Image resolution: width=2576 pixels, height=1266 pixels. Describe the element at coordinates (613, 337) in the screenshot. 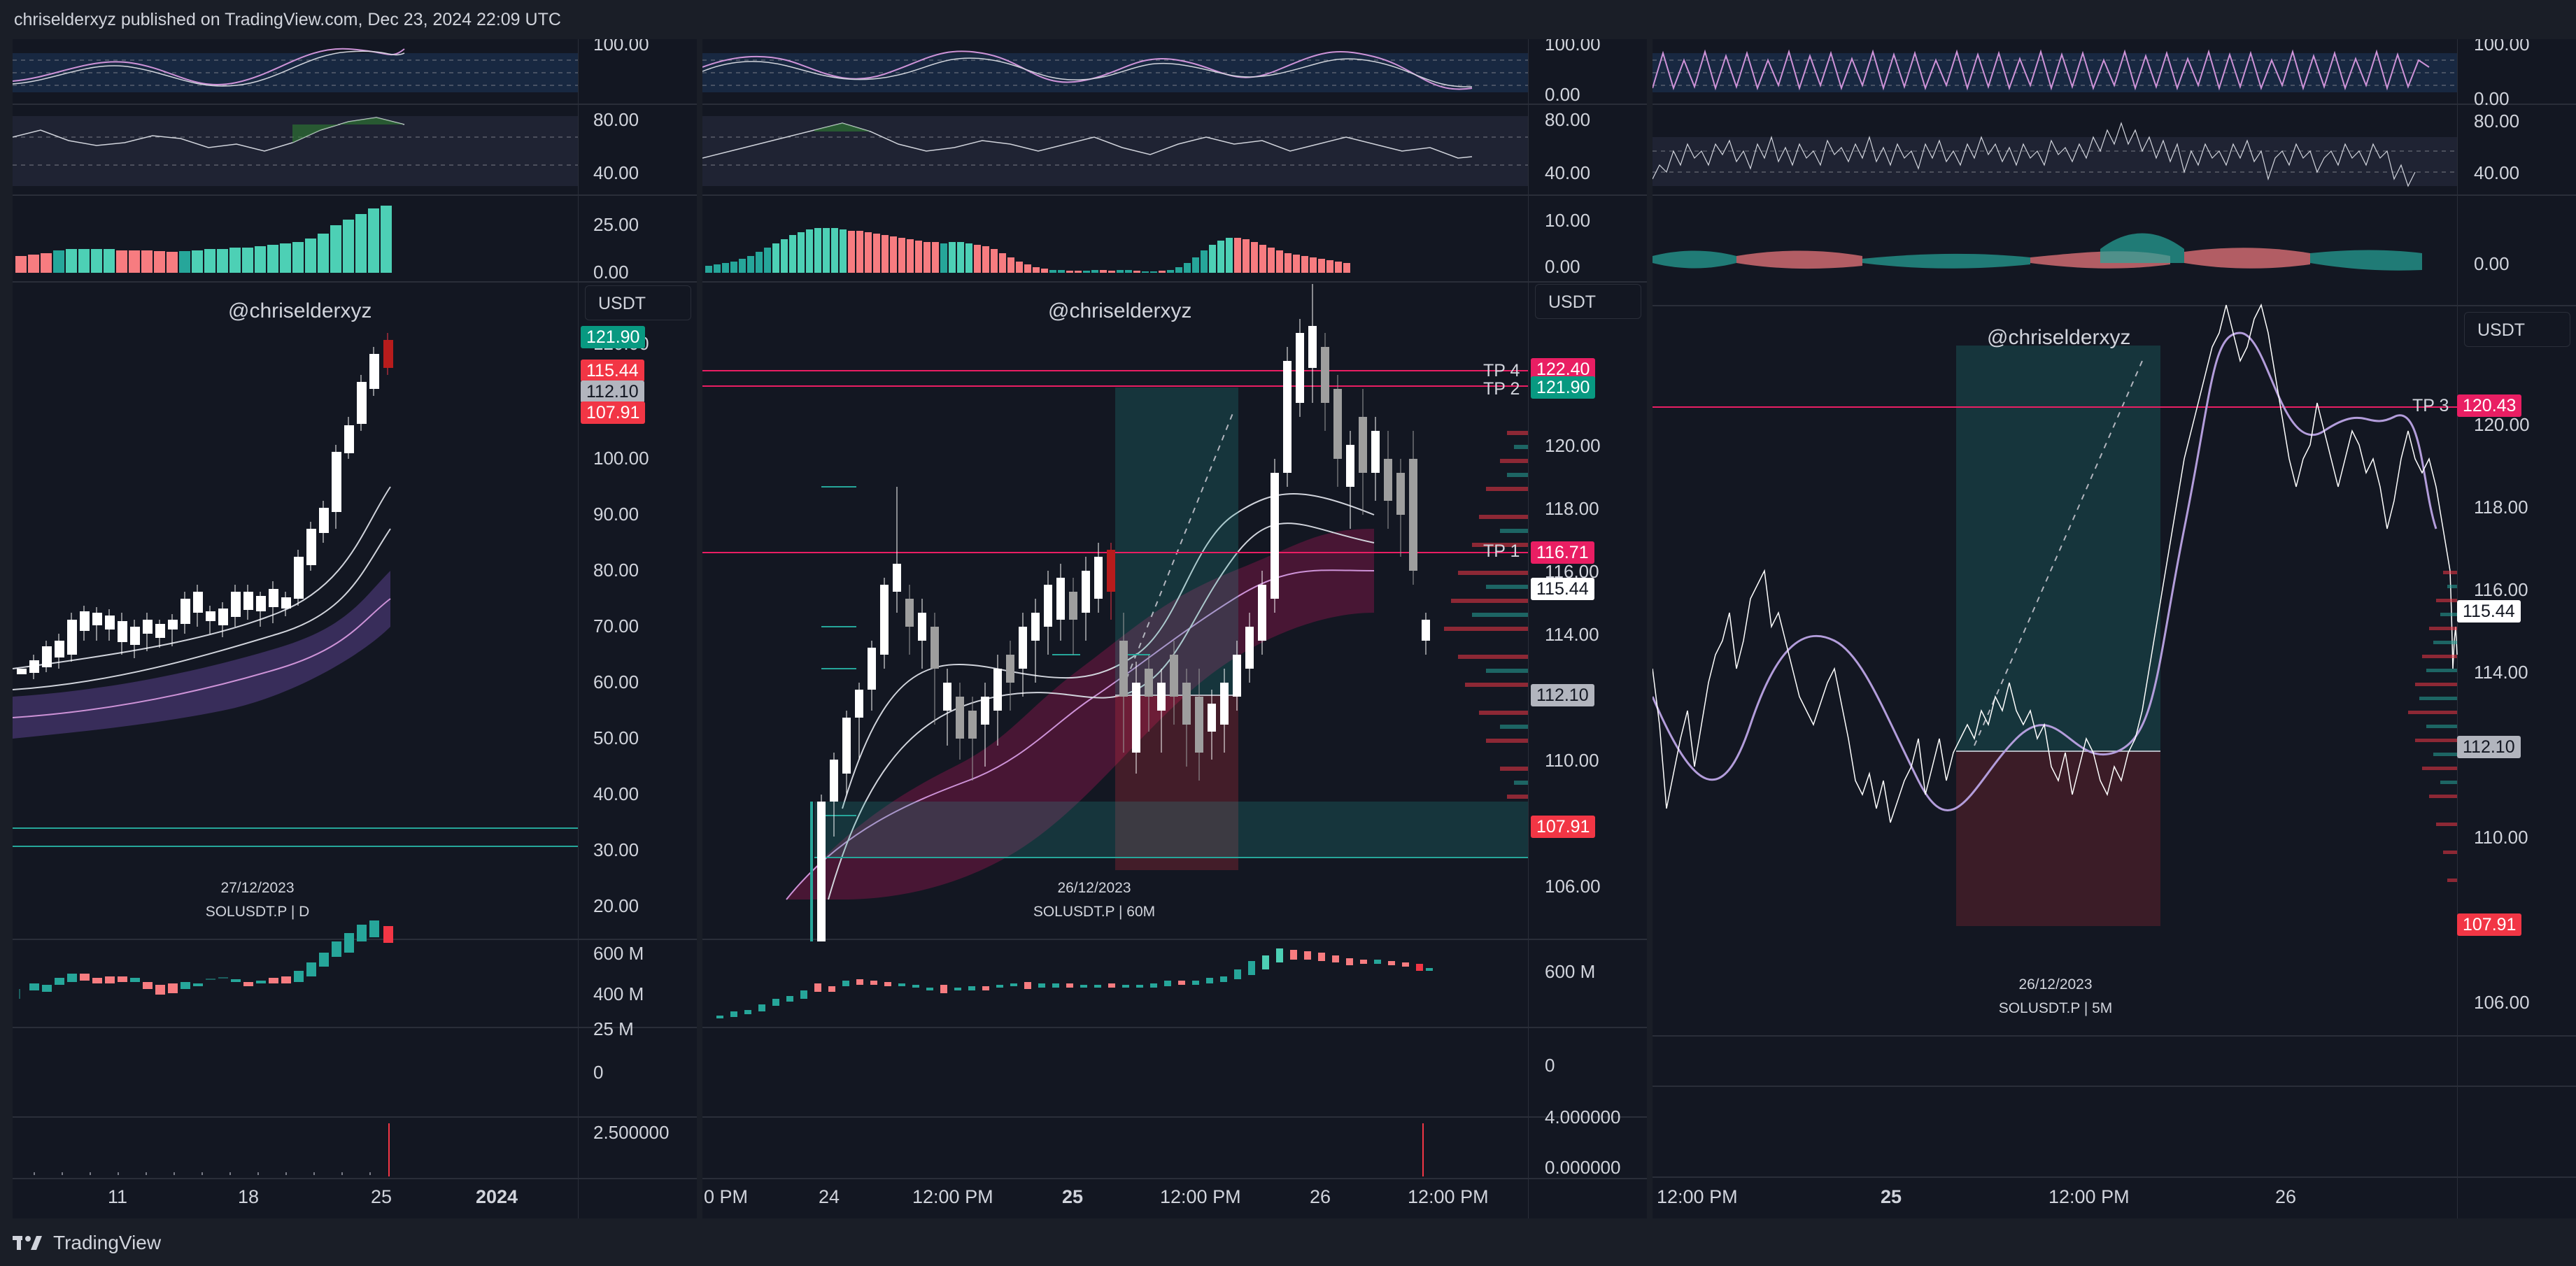

I see `price-badge: 121.90` at that location.